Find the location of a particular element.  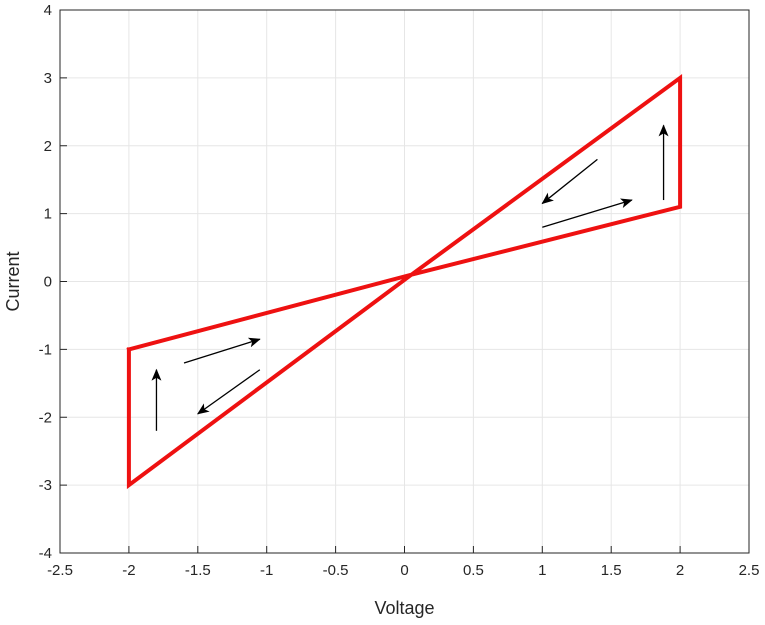

y-tick-label: -4 is located at coordinates (45, 553).